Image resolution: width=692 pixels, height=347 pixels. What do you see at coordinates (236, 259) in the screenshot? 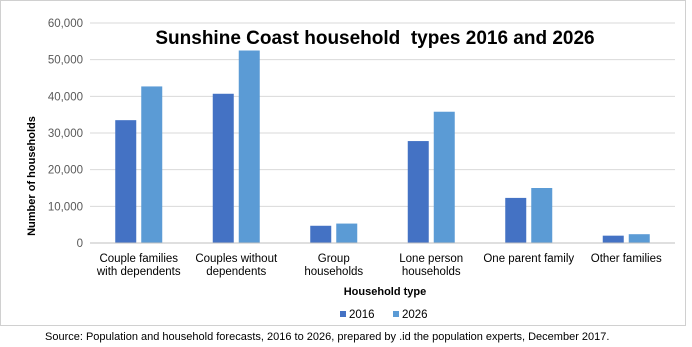
I see `x-tick-label: Couples without` at bounding box center [236, 259].